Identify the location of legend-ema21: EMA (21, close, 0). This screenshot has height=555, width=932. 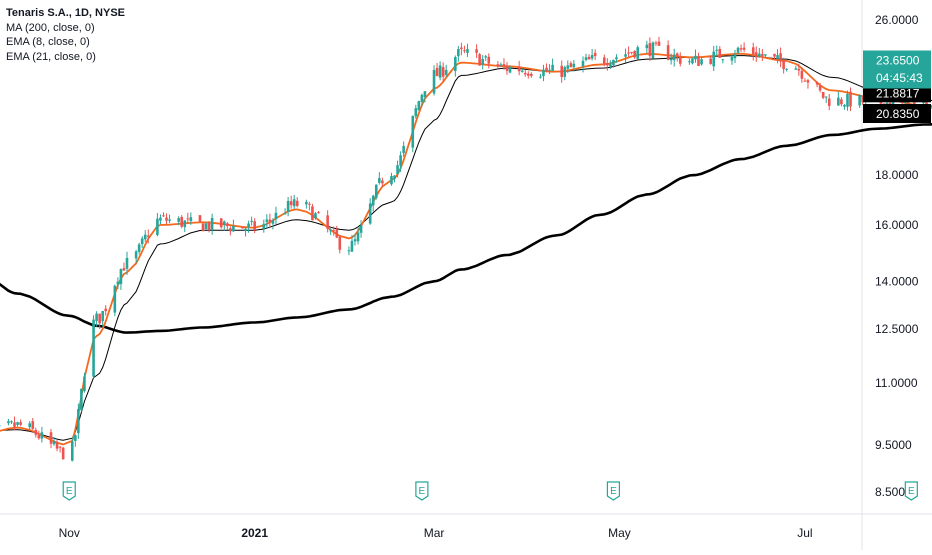
(51, 56).